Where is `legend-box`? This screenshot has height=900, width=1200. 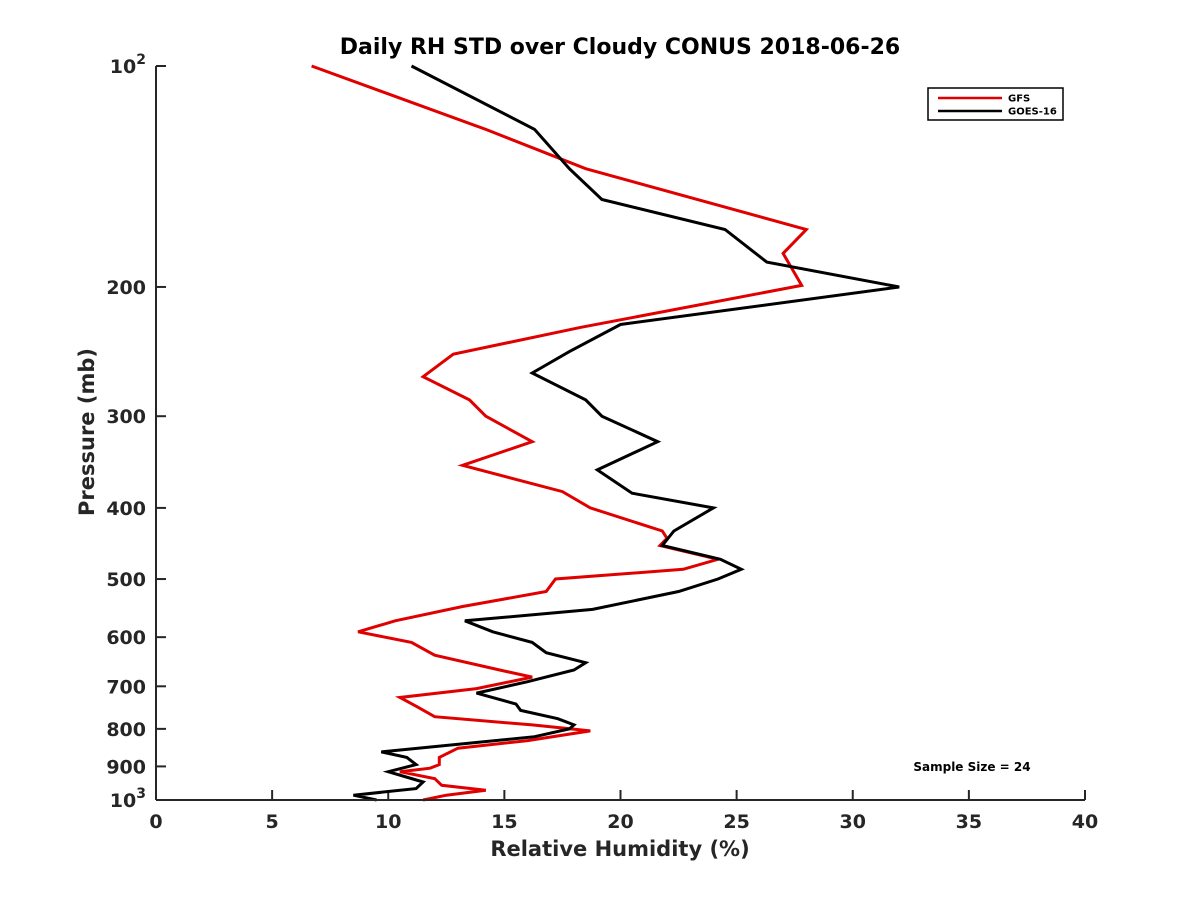
legend-box is located at coordinates (995, 104).